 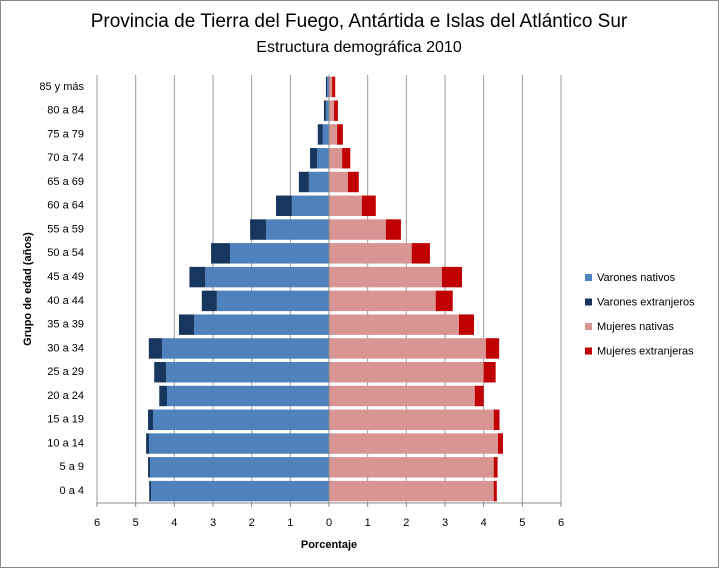 What do you see at coordinates (65, 420) in the screenshot?
I see `y-tick-label: 15 a 19` at bounding box center [65, 420].